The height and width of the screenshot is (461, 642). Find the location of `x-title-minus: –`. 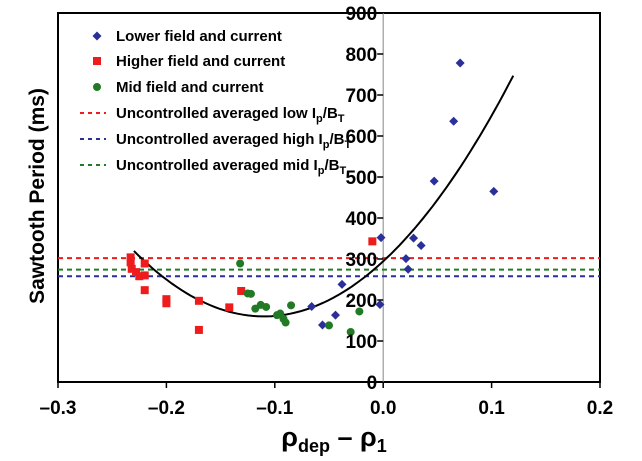

x-title-minus: – is located at coordinates (345, 437).